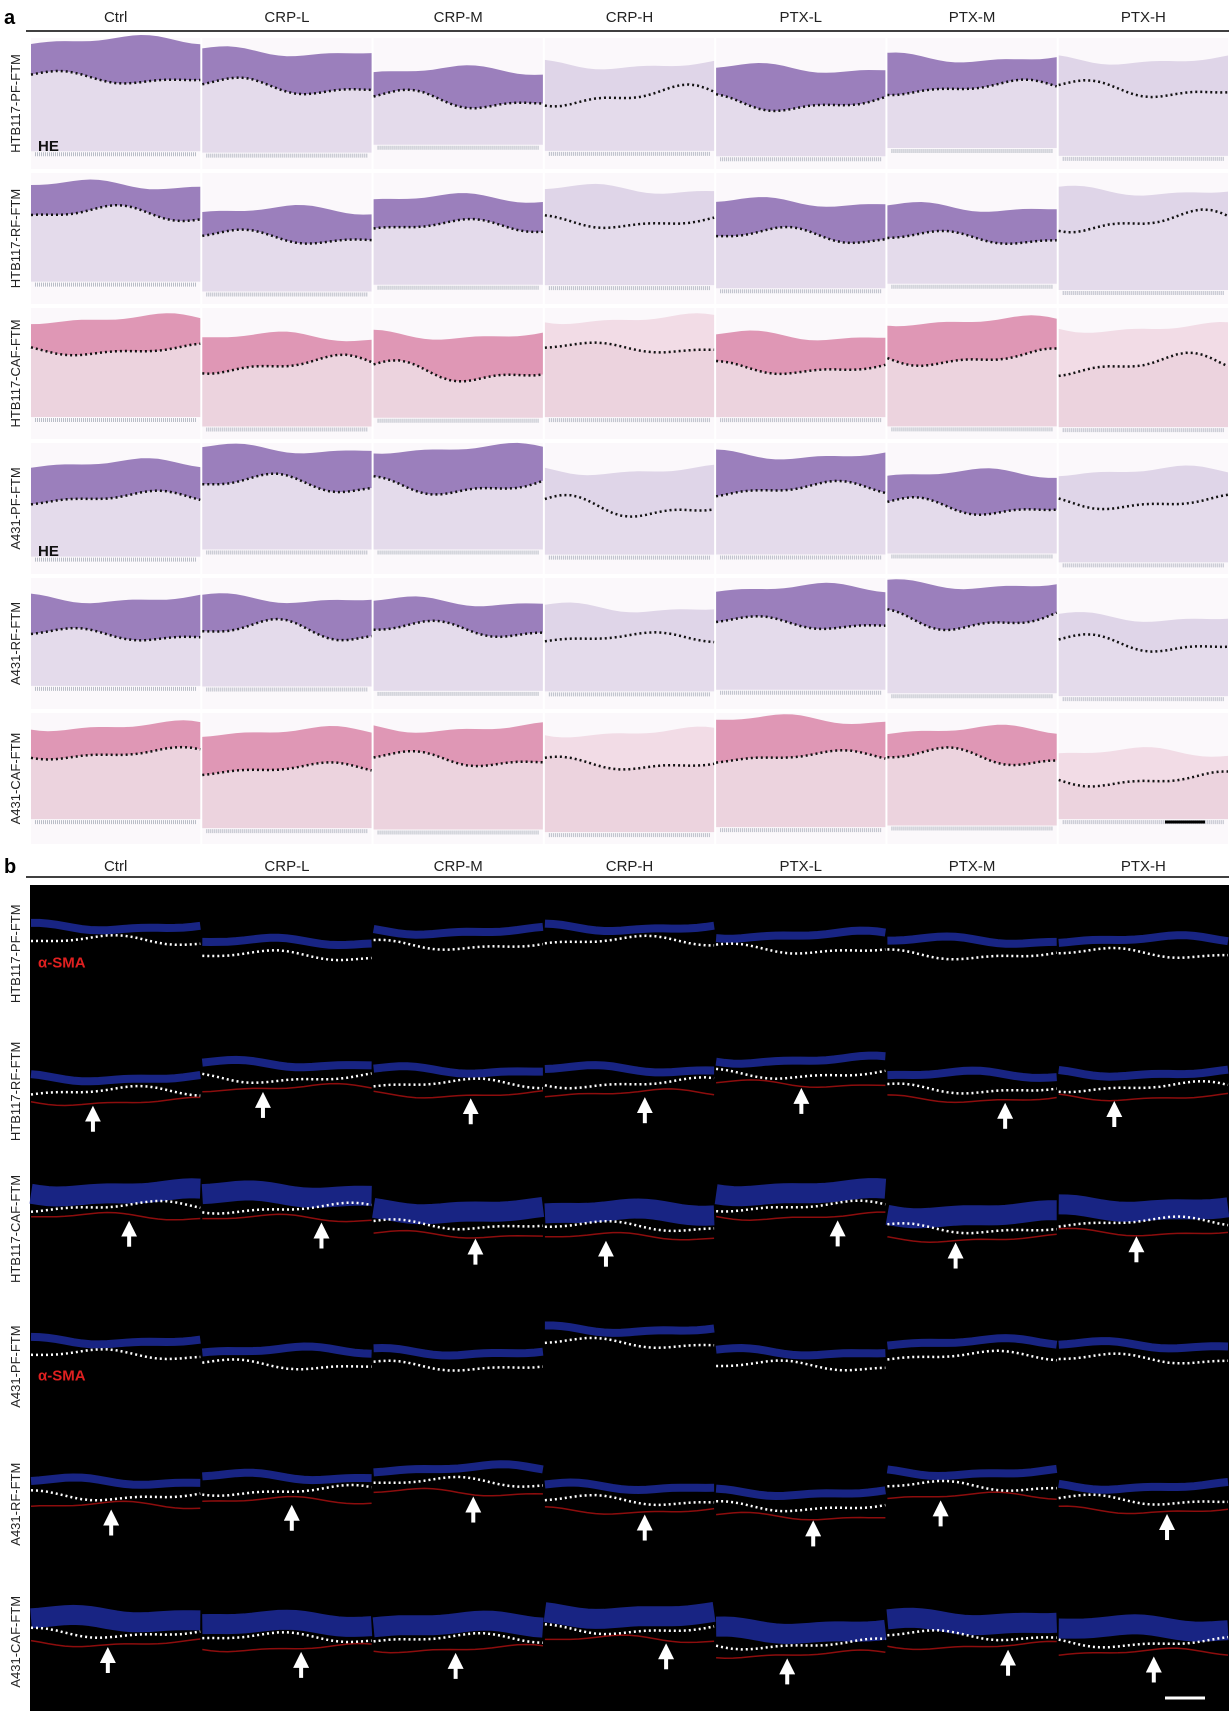 The width and height of the screenshot is (1229, 1711). What do you see at coordinates (15, 508) in the screenshot?
I see `row-label: A431-PF-FTM` at bounding box center [15, 508].